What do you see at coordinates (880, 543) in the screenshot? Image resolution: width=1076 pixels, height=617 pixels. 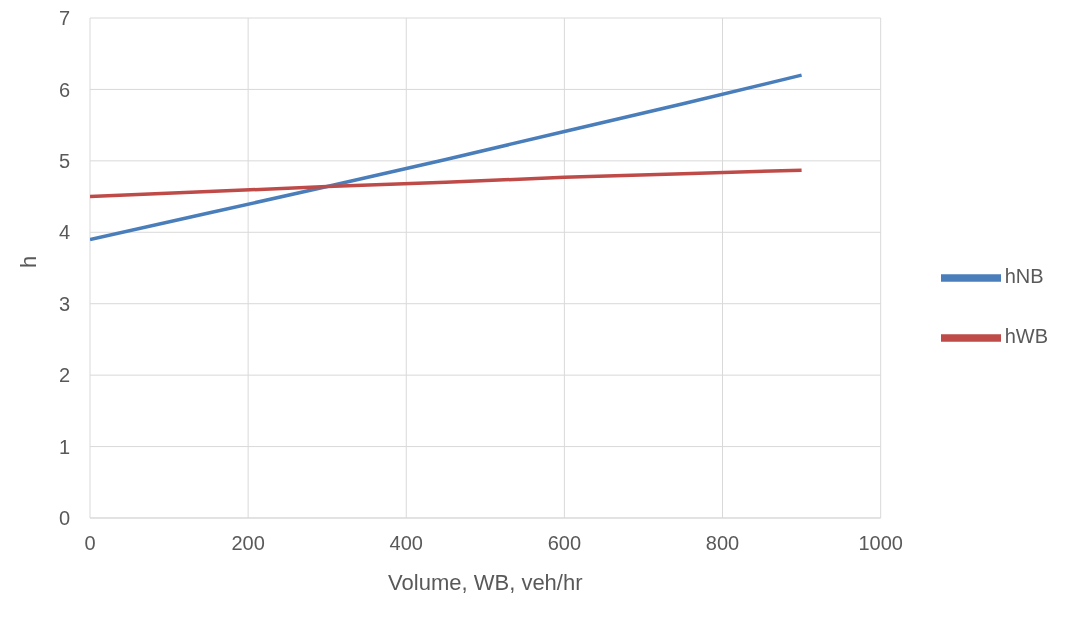 I see `x-tick-label: 1000` at bounding box center [880, 543].